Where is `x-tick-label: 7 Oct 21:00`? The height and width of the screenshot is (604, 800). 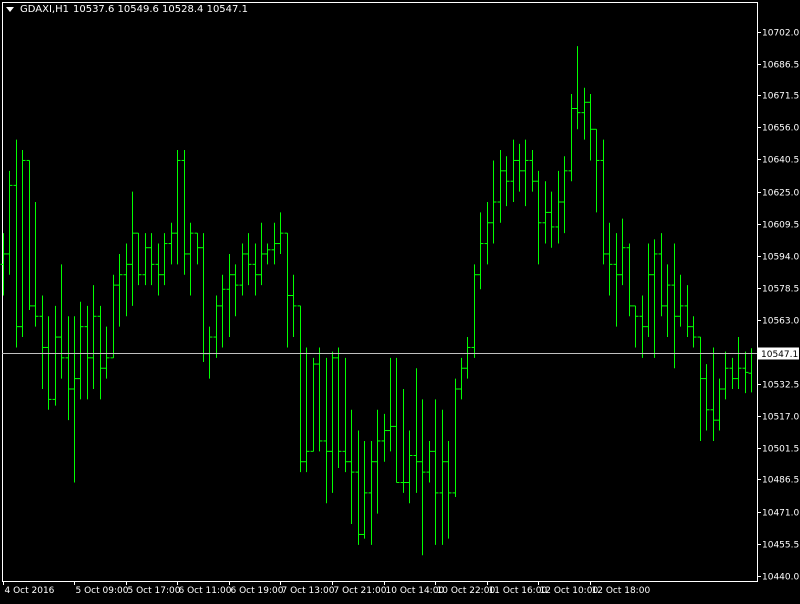 x-tick-label: 7 Oct 21:00 is located at coordinates (360, 591).